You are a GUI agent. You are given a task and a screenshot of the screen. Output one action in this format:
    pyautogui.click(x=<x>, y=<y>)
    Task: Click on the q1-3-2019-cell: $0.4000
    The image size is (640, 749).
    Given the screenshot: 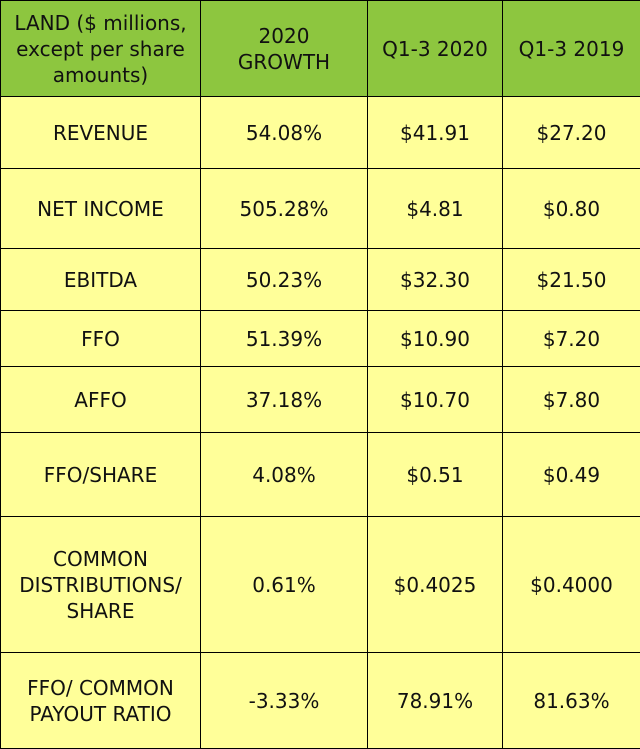 What is the action you would take?
    pyautogui.click(x=571, y=585)
    